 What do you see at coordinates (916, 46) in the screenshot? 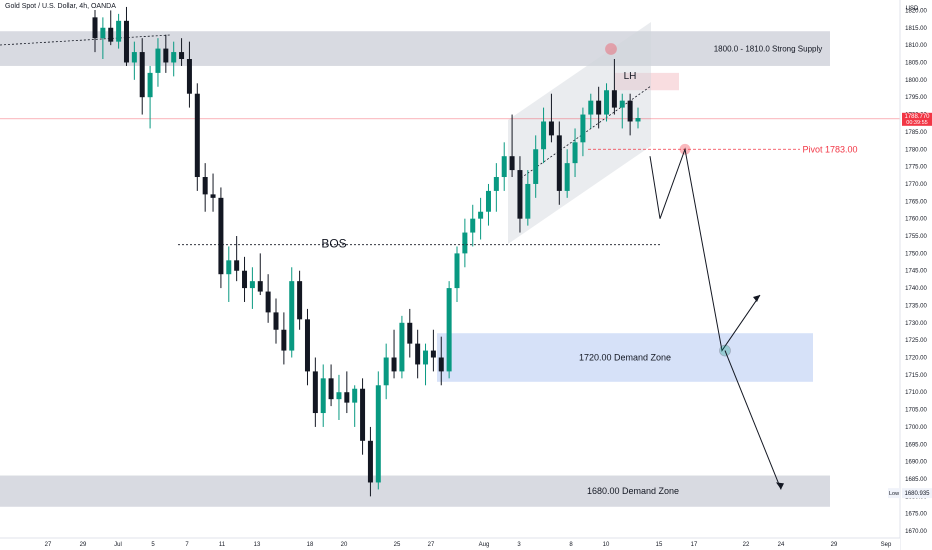
I see `price-tick-label: 1810.00` at bounding box center [916, 46].